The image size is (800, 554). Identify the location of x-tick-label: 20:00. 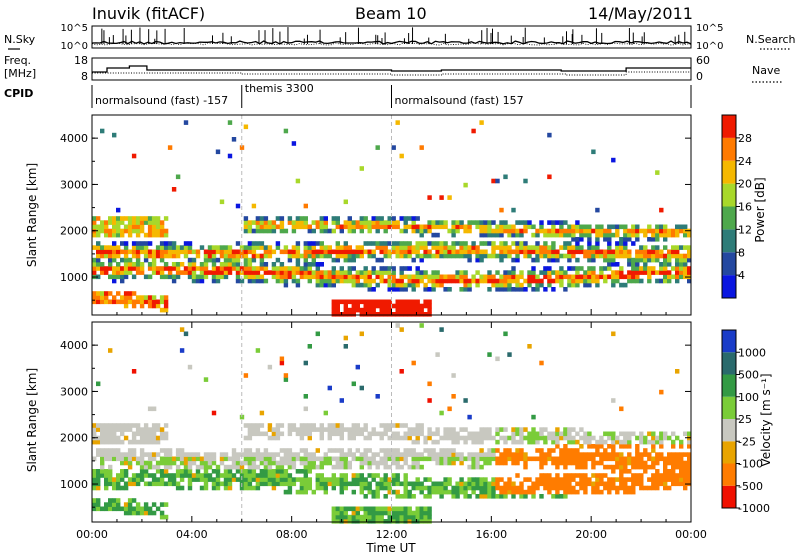
(591, 534).